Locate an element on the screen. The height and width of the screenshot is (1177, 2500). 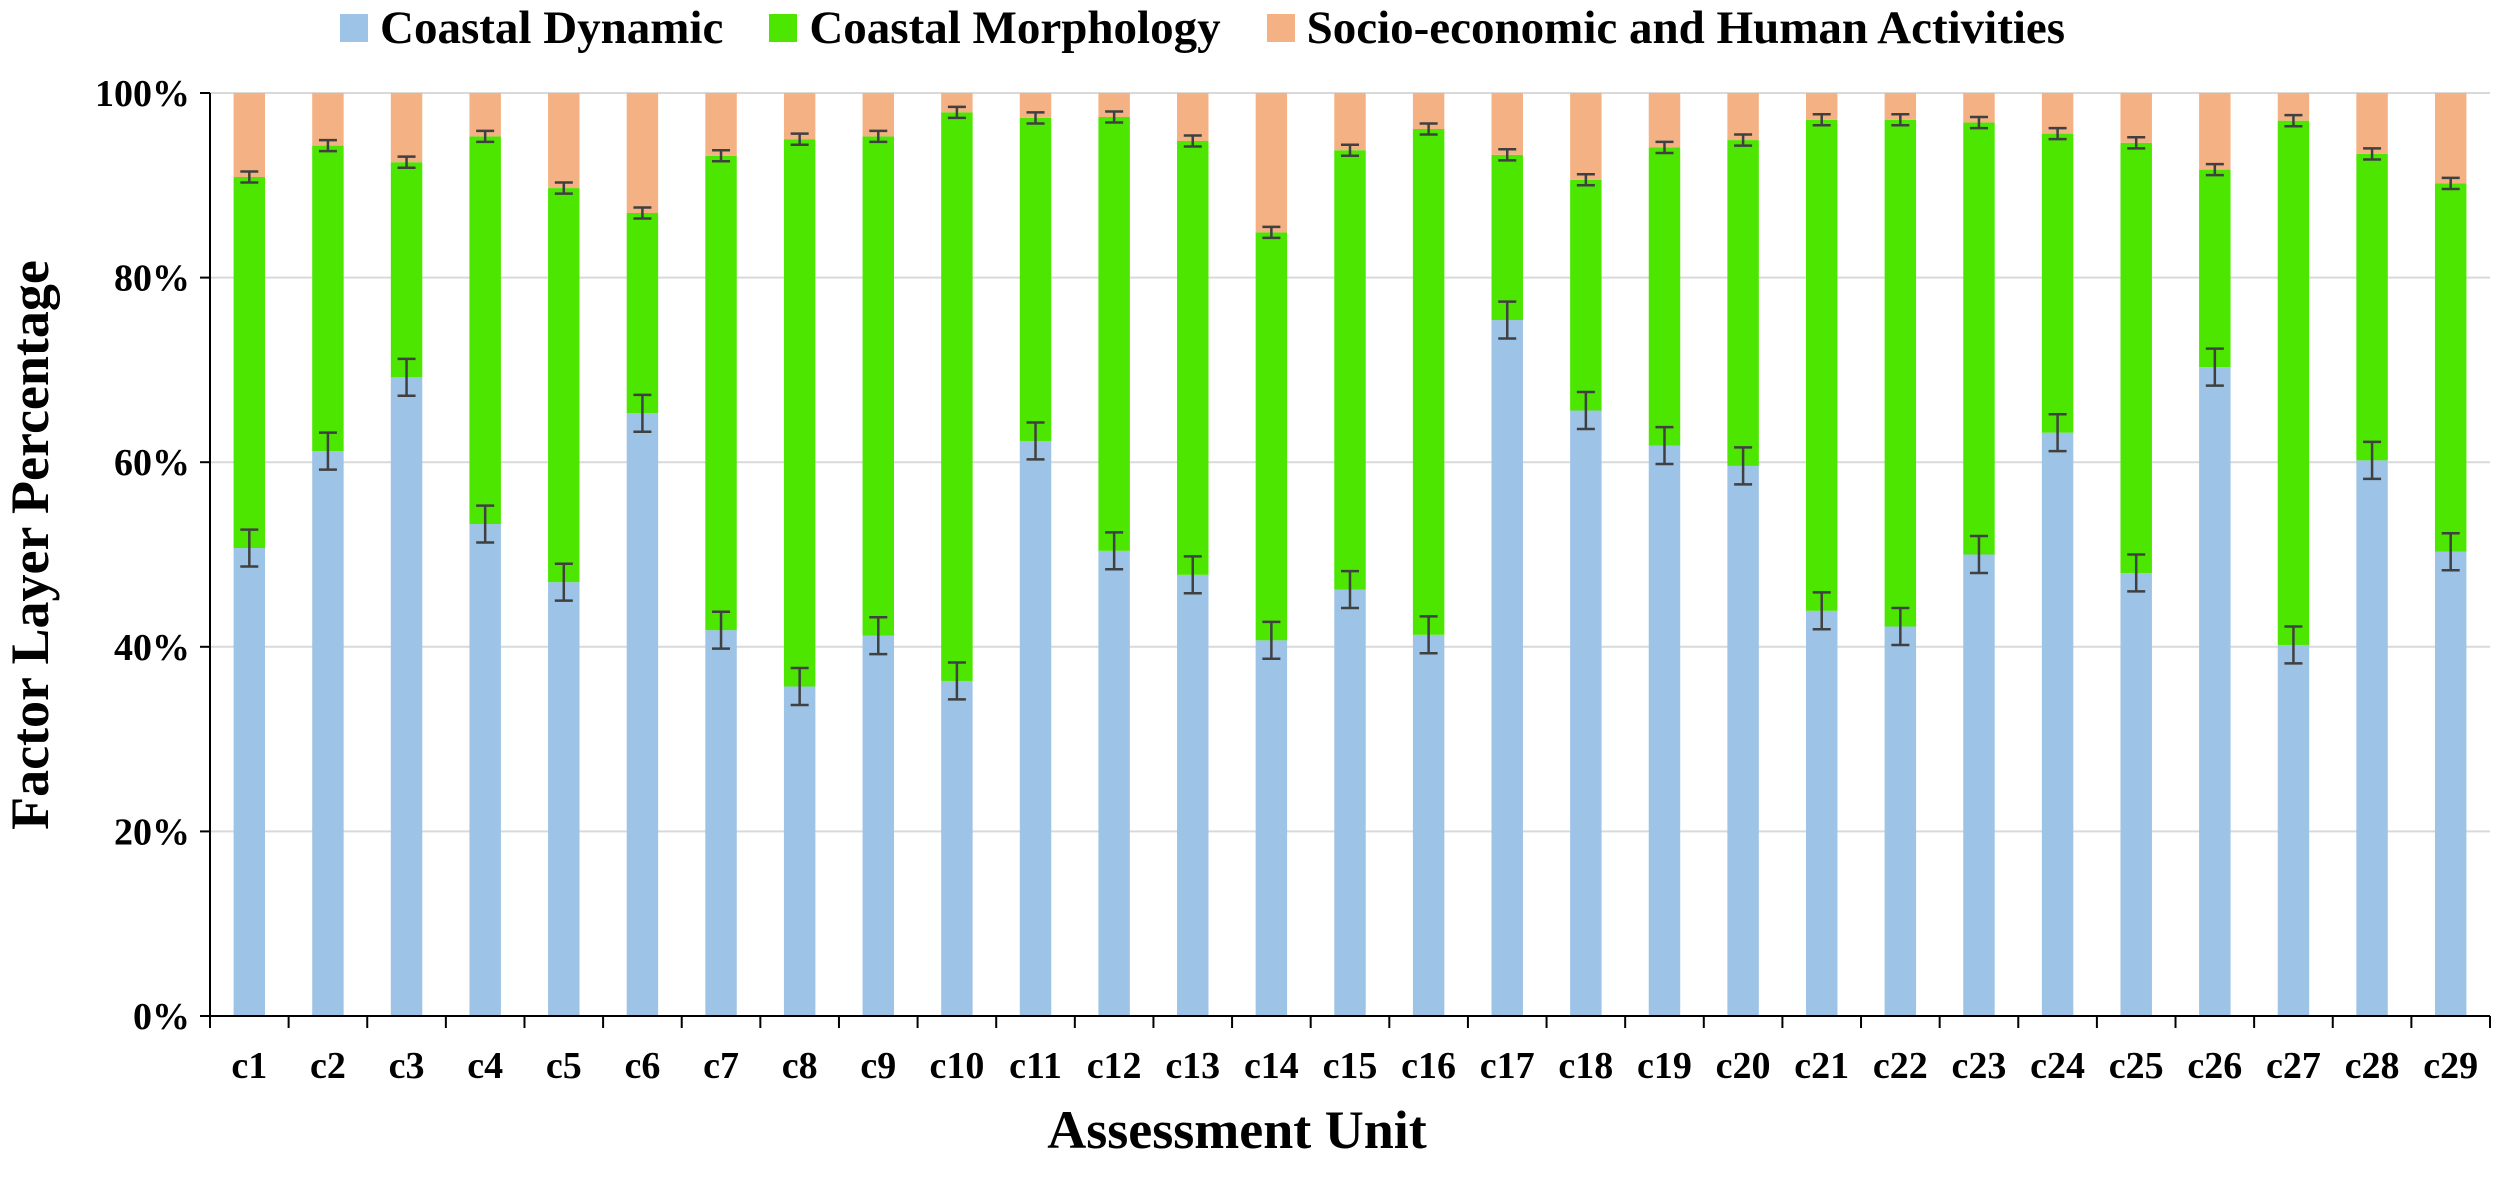
x-tick-label-c14: c14 is located at coordinates (1271, 1066).